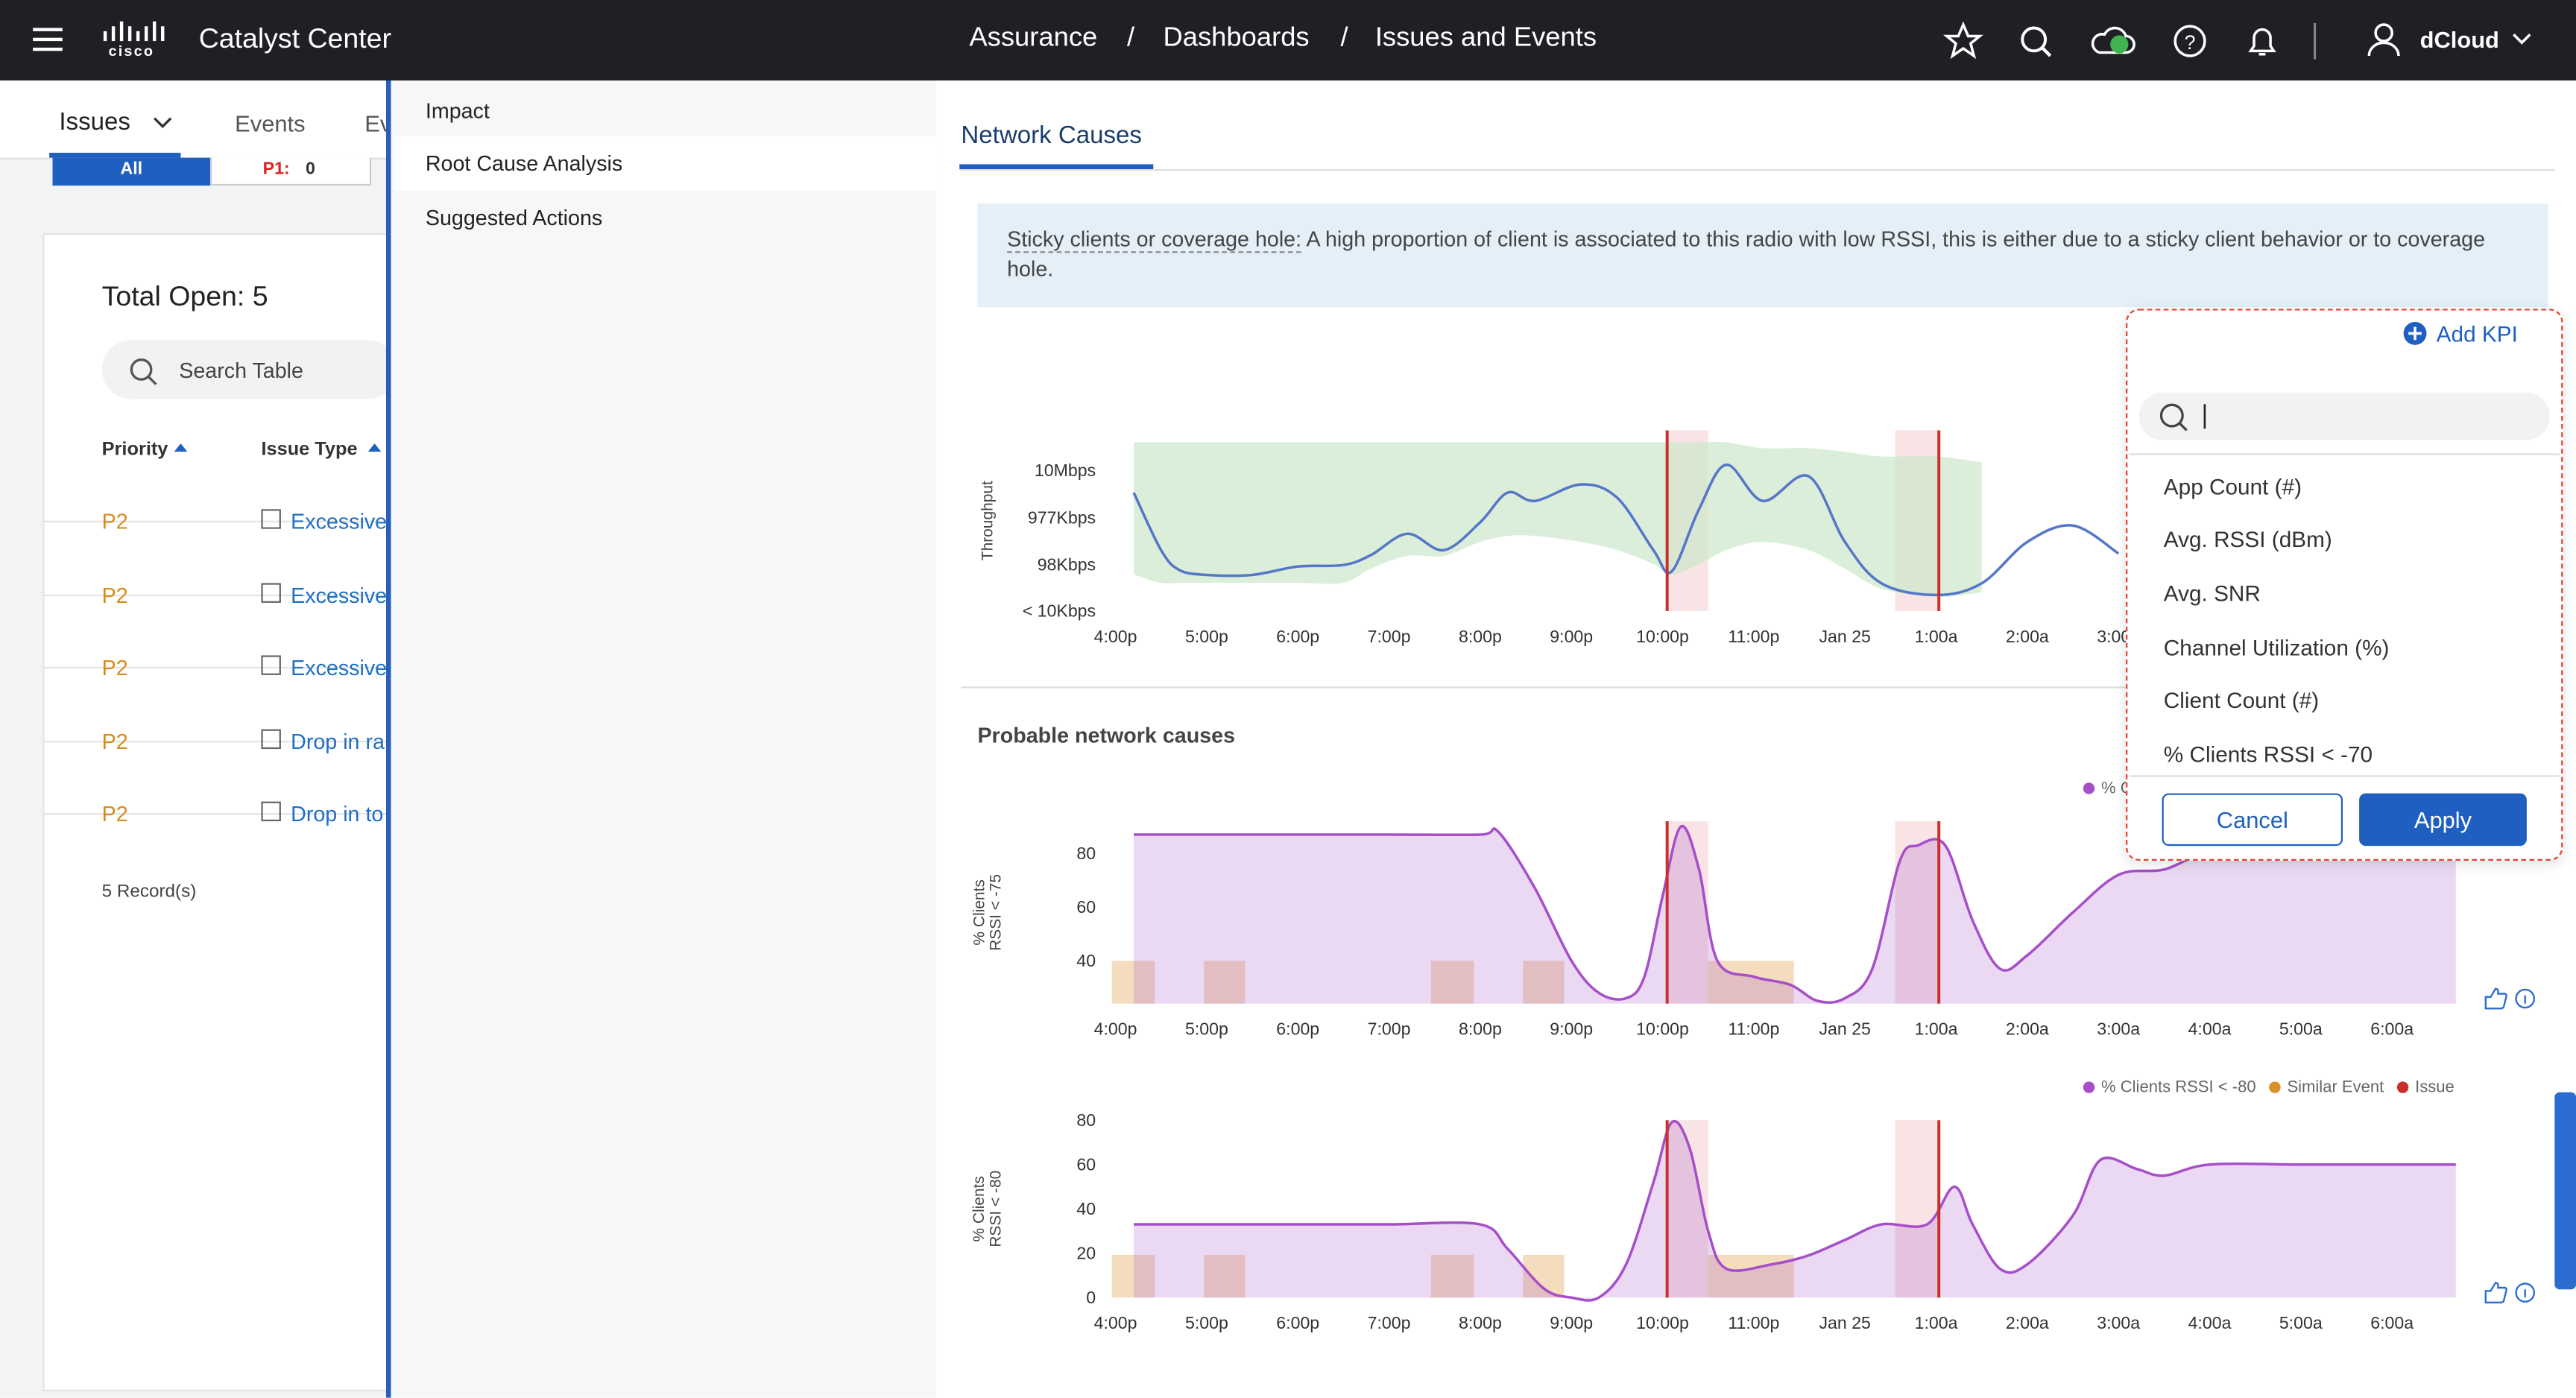  Describe the element at coordinates (1033, 37) in the screenshot. I see `breadcrumb: Assurance` at that location.